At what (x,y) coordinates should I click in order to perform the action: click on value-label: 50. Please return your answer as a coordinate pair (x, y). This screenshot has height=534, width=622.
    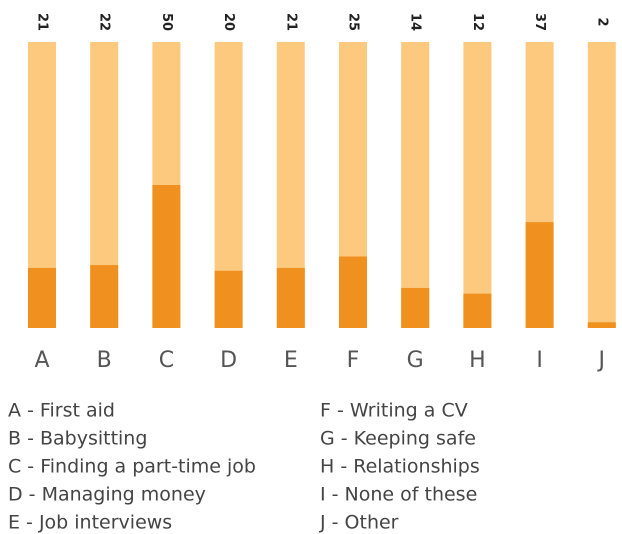
    Looking at the image, I should click on (166, 22).